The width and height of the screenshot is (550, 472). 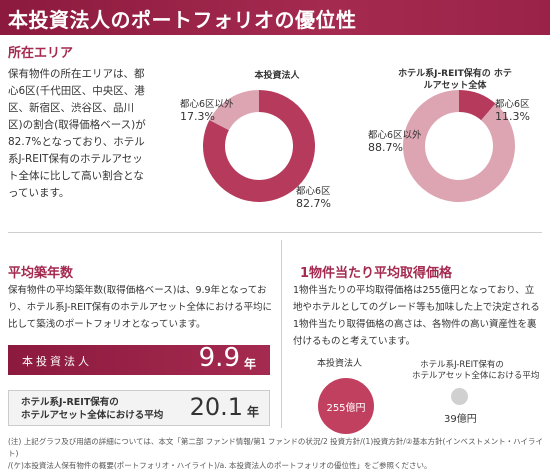 I want to click on other-age-label: ホテル系J-REIT保有の ホテルアセット全体における平均, so click(x=92, y=409).